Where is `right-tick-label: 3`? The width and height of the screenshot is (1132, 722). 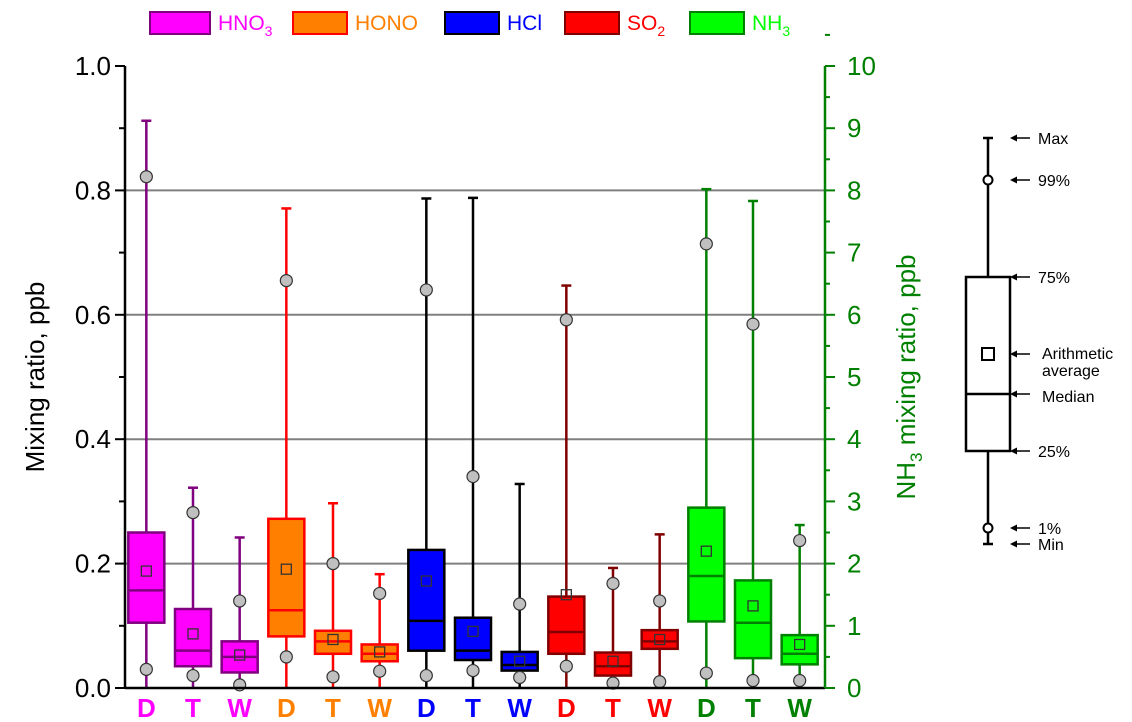 right-tick-label: 3 is located at coordinates (854, 501).